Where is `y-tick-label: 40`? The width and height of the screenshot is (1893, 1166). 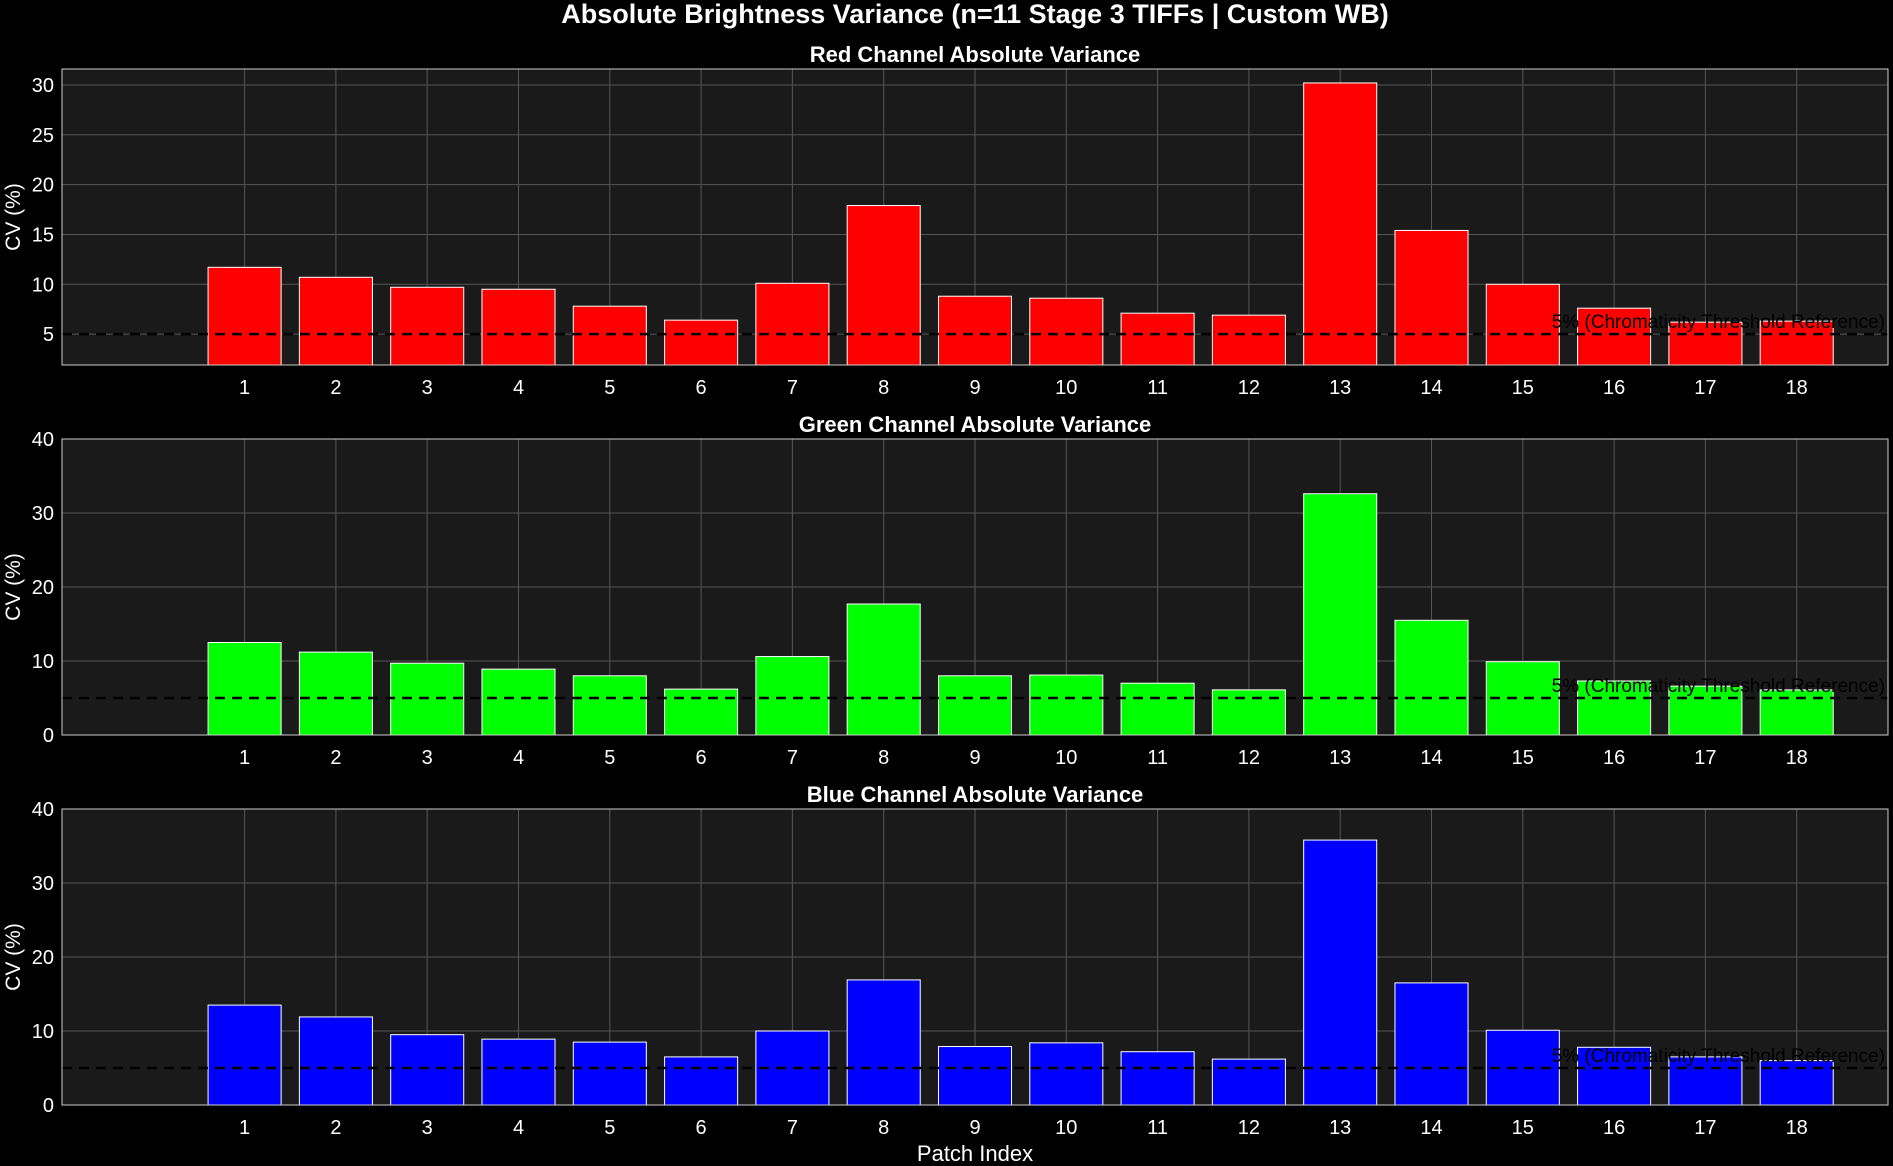 y-tick-label: 40 is located at coordinates (43, 440).